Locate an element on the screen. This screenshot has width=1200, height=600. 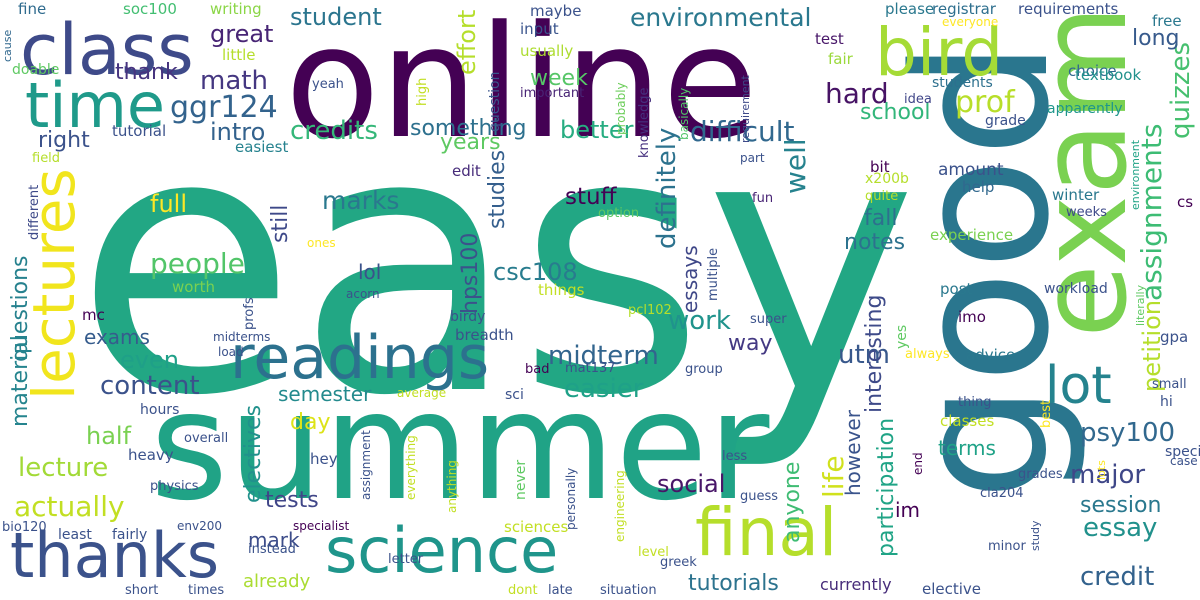
word-fairly: fairly is located at coordinates (130, 535).